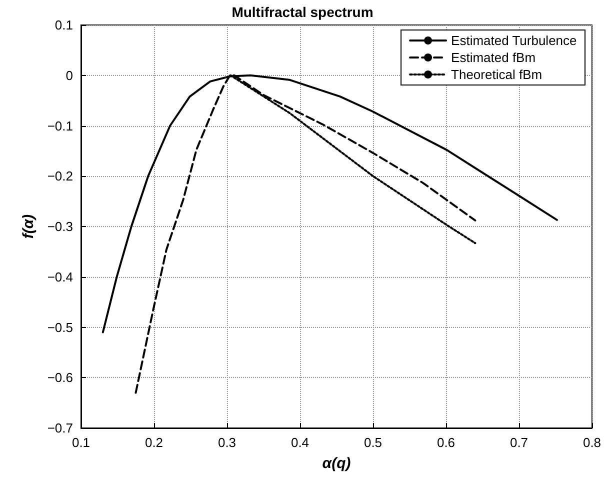 This screenshot has height=481, width=605. Describe the element at coordinates (60, 327) in the screenshot. I see `y-tick-label: −0.5` at that location.